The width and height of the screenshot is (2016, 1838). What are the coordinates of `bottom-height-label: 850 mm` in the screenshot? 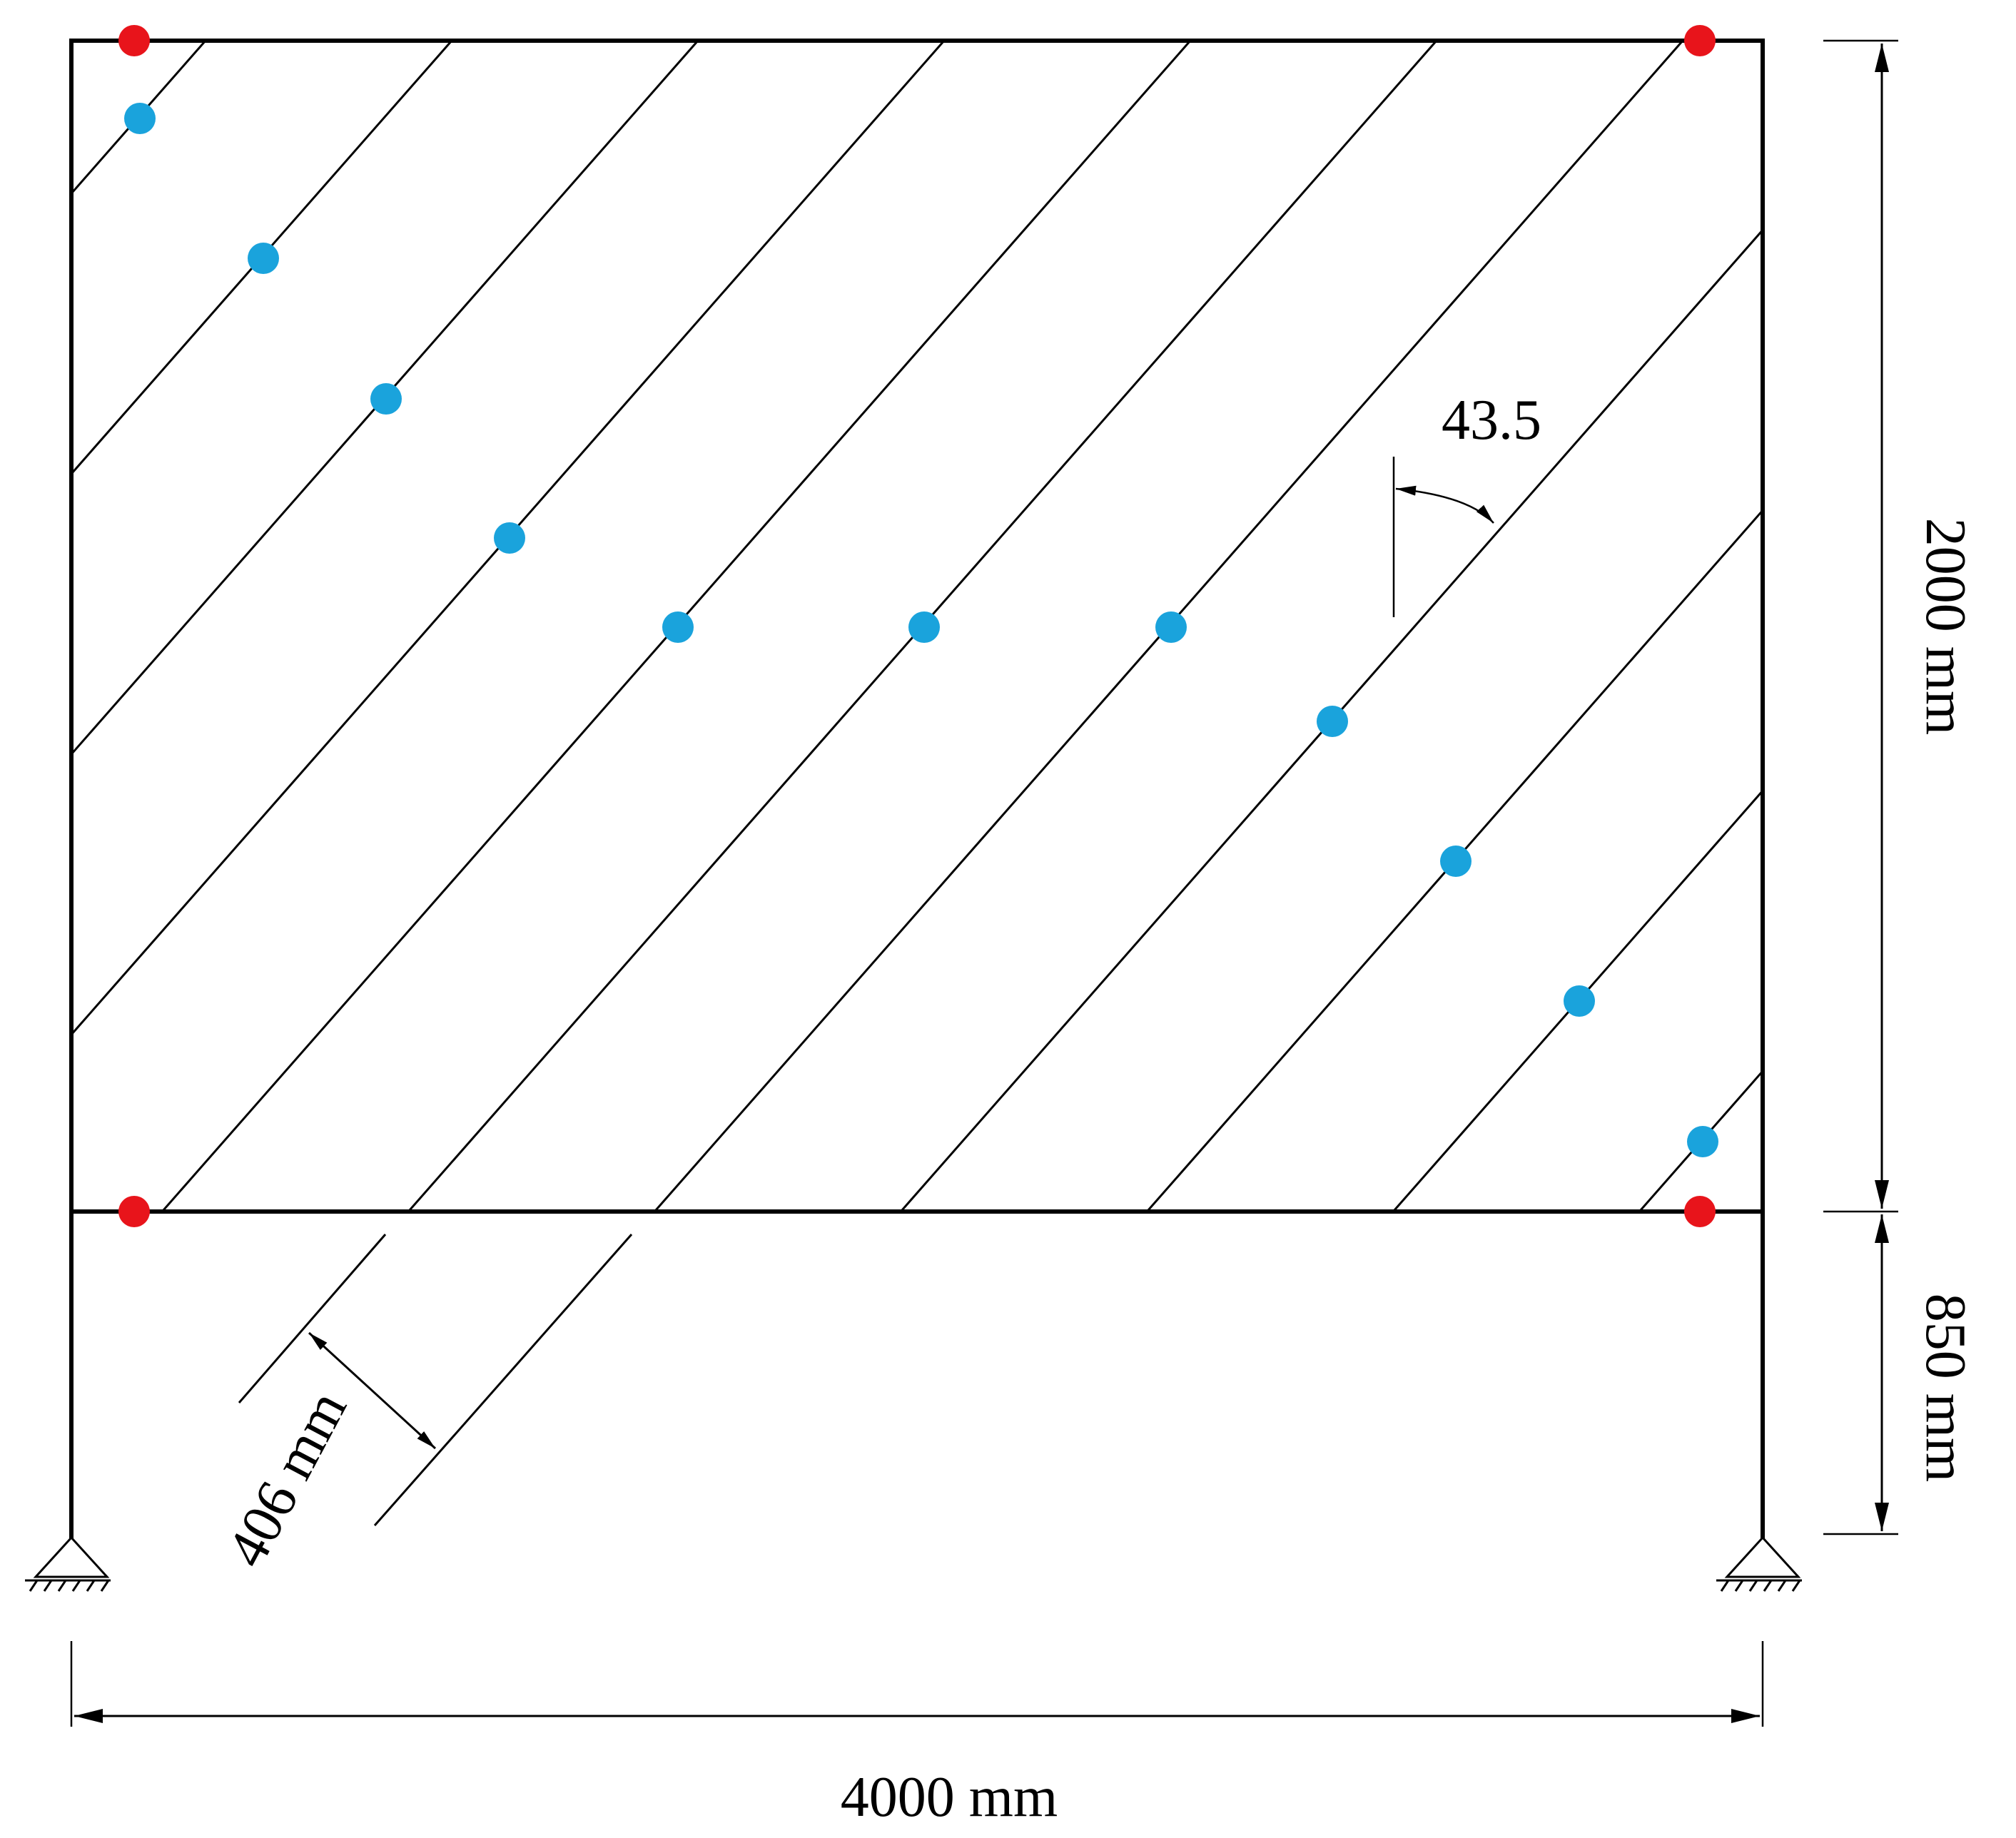 It's located at (1945, 1388).